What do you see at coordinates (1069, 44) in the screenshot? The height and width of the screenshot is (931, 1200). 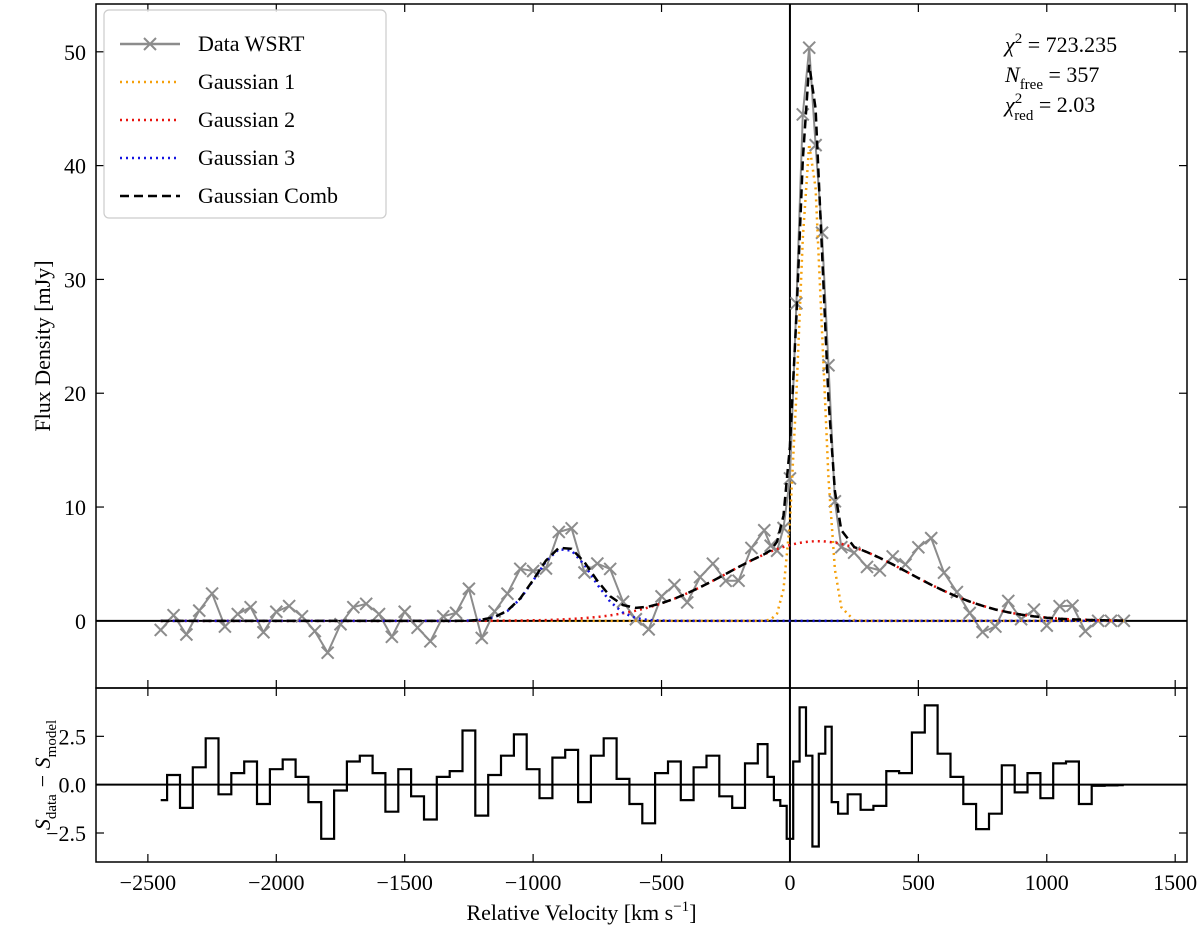 I see `value: = 723.235` at bounding box center [1069, 44].